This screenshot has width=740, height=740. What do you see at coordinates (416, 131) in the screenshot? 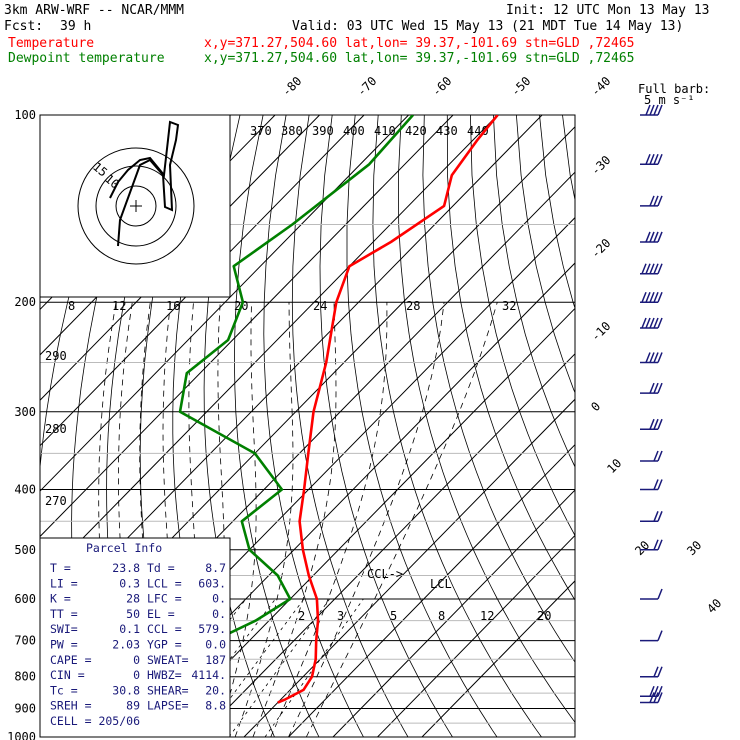
I see `theta-label: 420` at bounding box center [416, 131].